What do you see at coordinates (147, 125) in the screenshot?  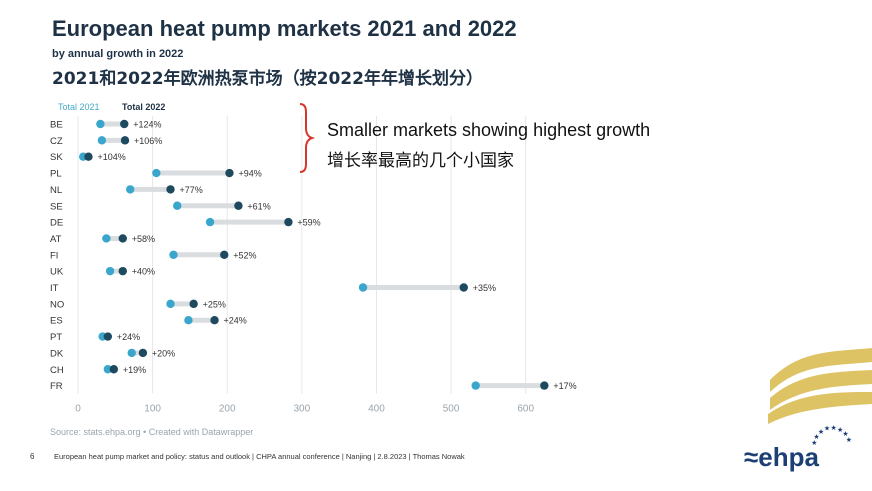 I see `growth-label: +124%` at bounding box center [147, 125].